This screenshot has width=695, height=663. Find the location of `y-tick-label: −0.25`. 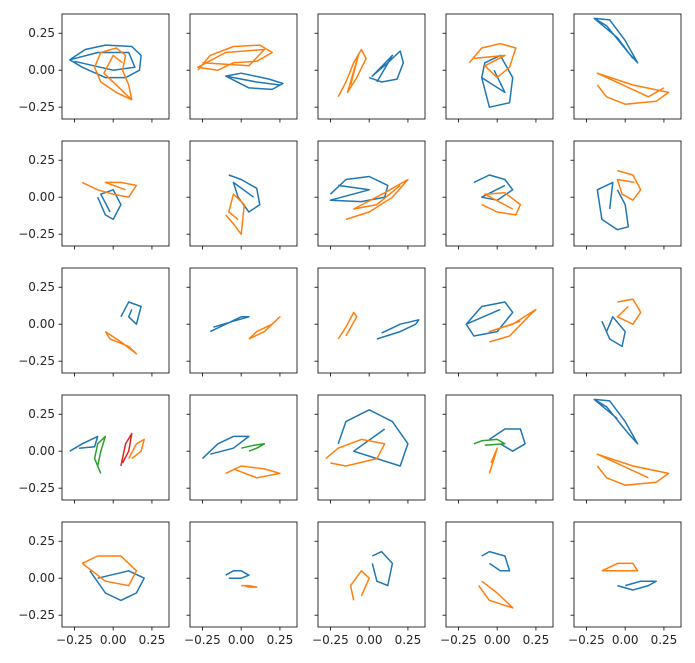

y-tick-label: −0.25 is located at coordinates (36, 234).